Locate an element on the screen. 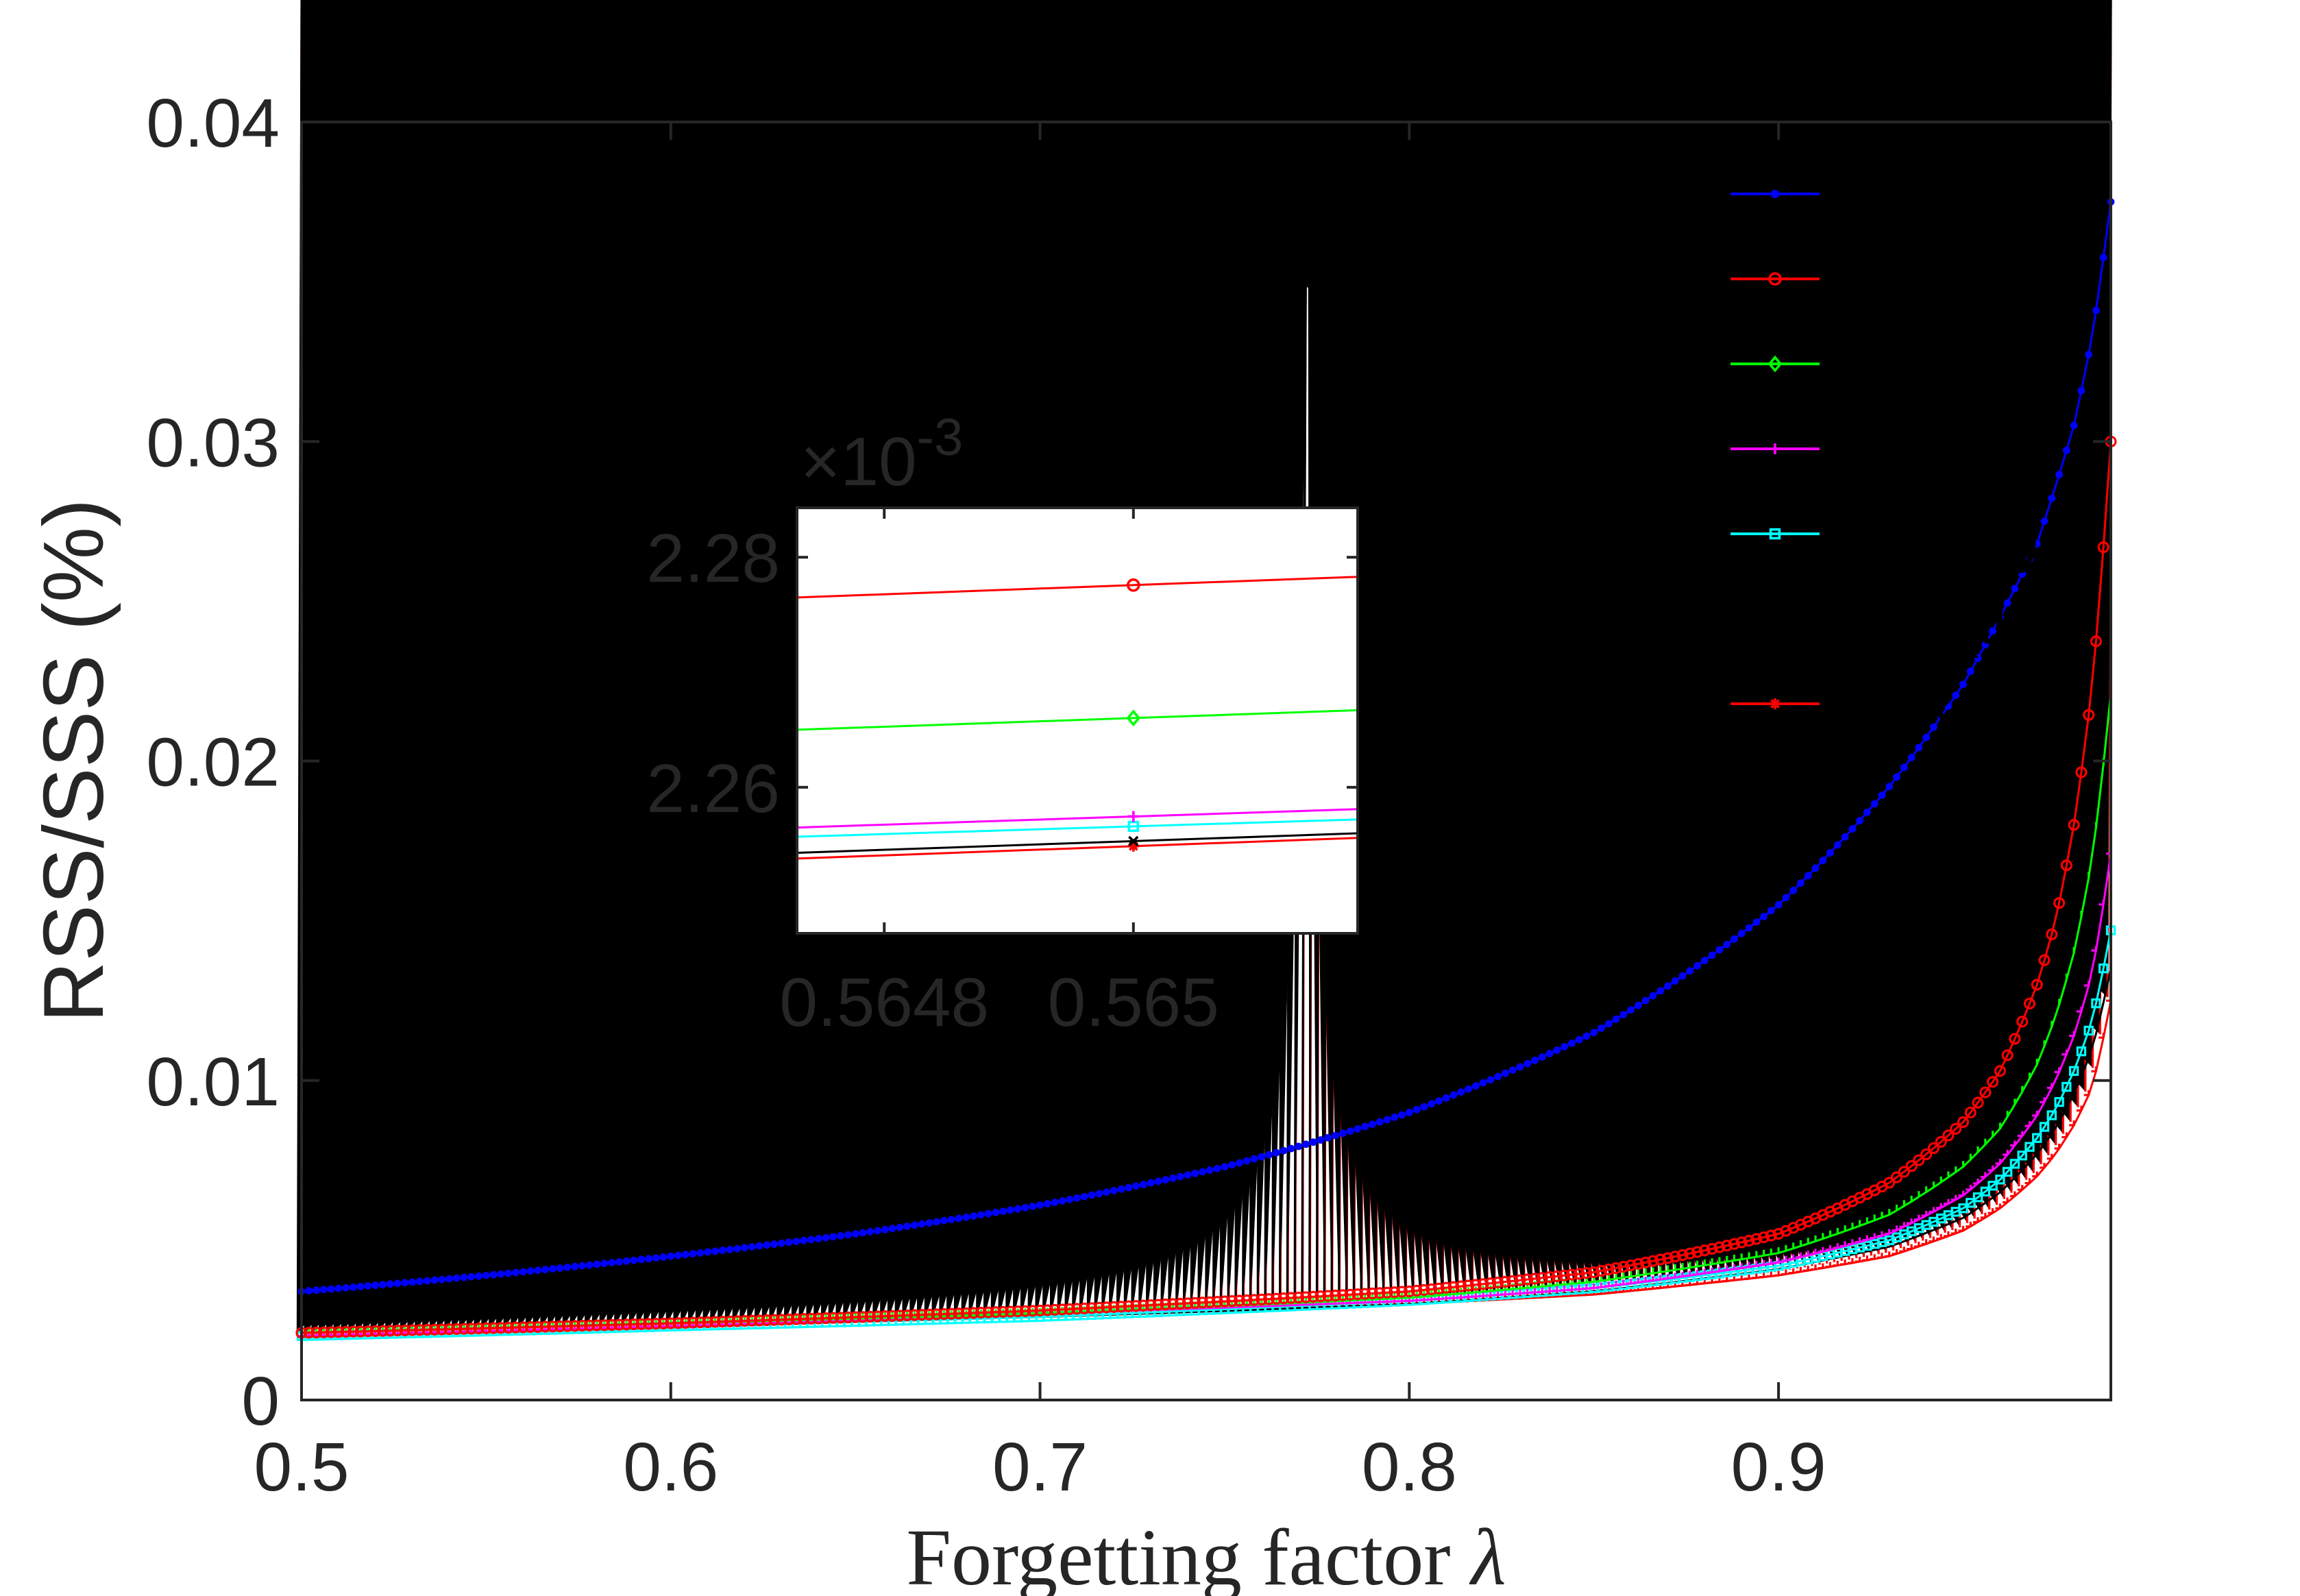 The width and height of the screenshot is (2300, 1596). inset-axes-box is located at coordinates (1077, 720).